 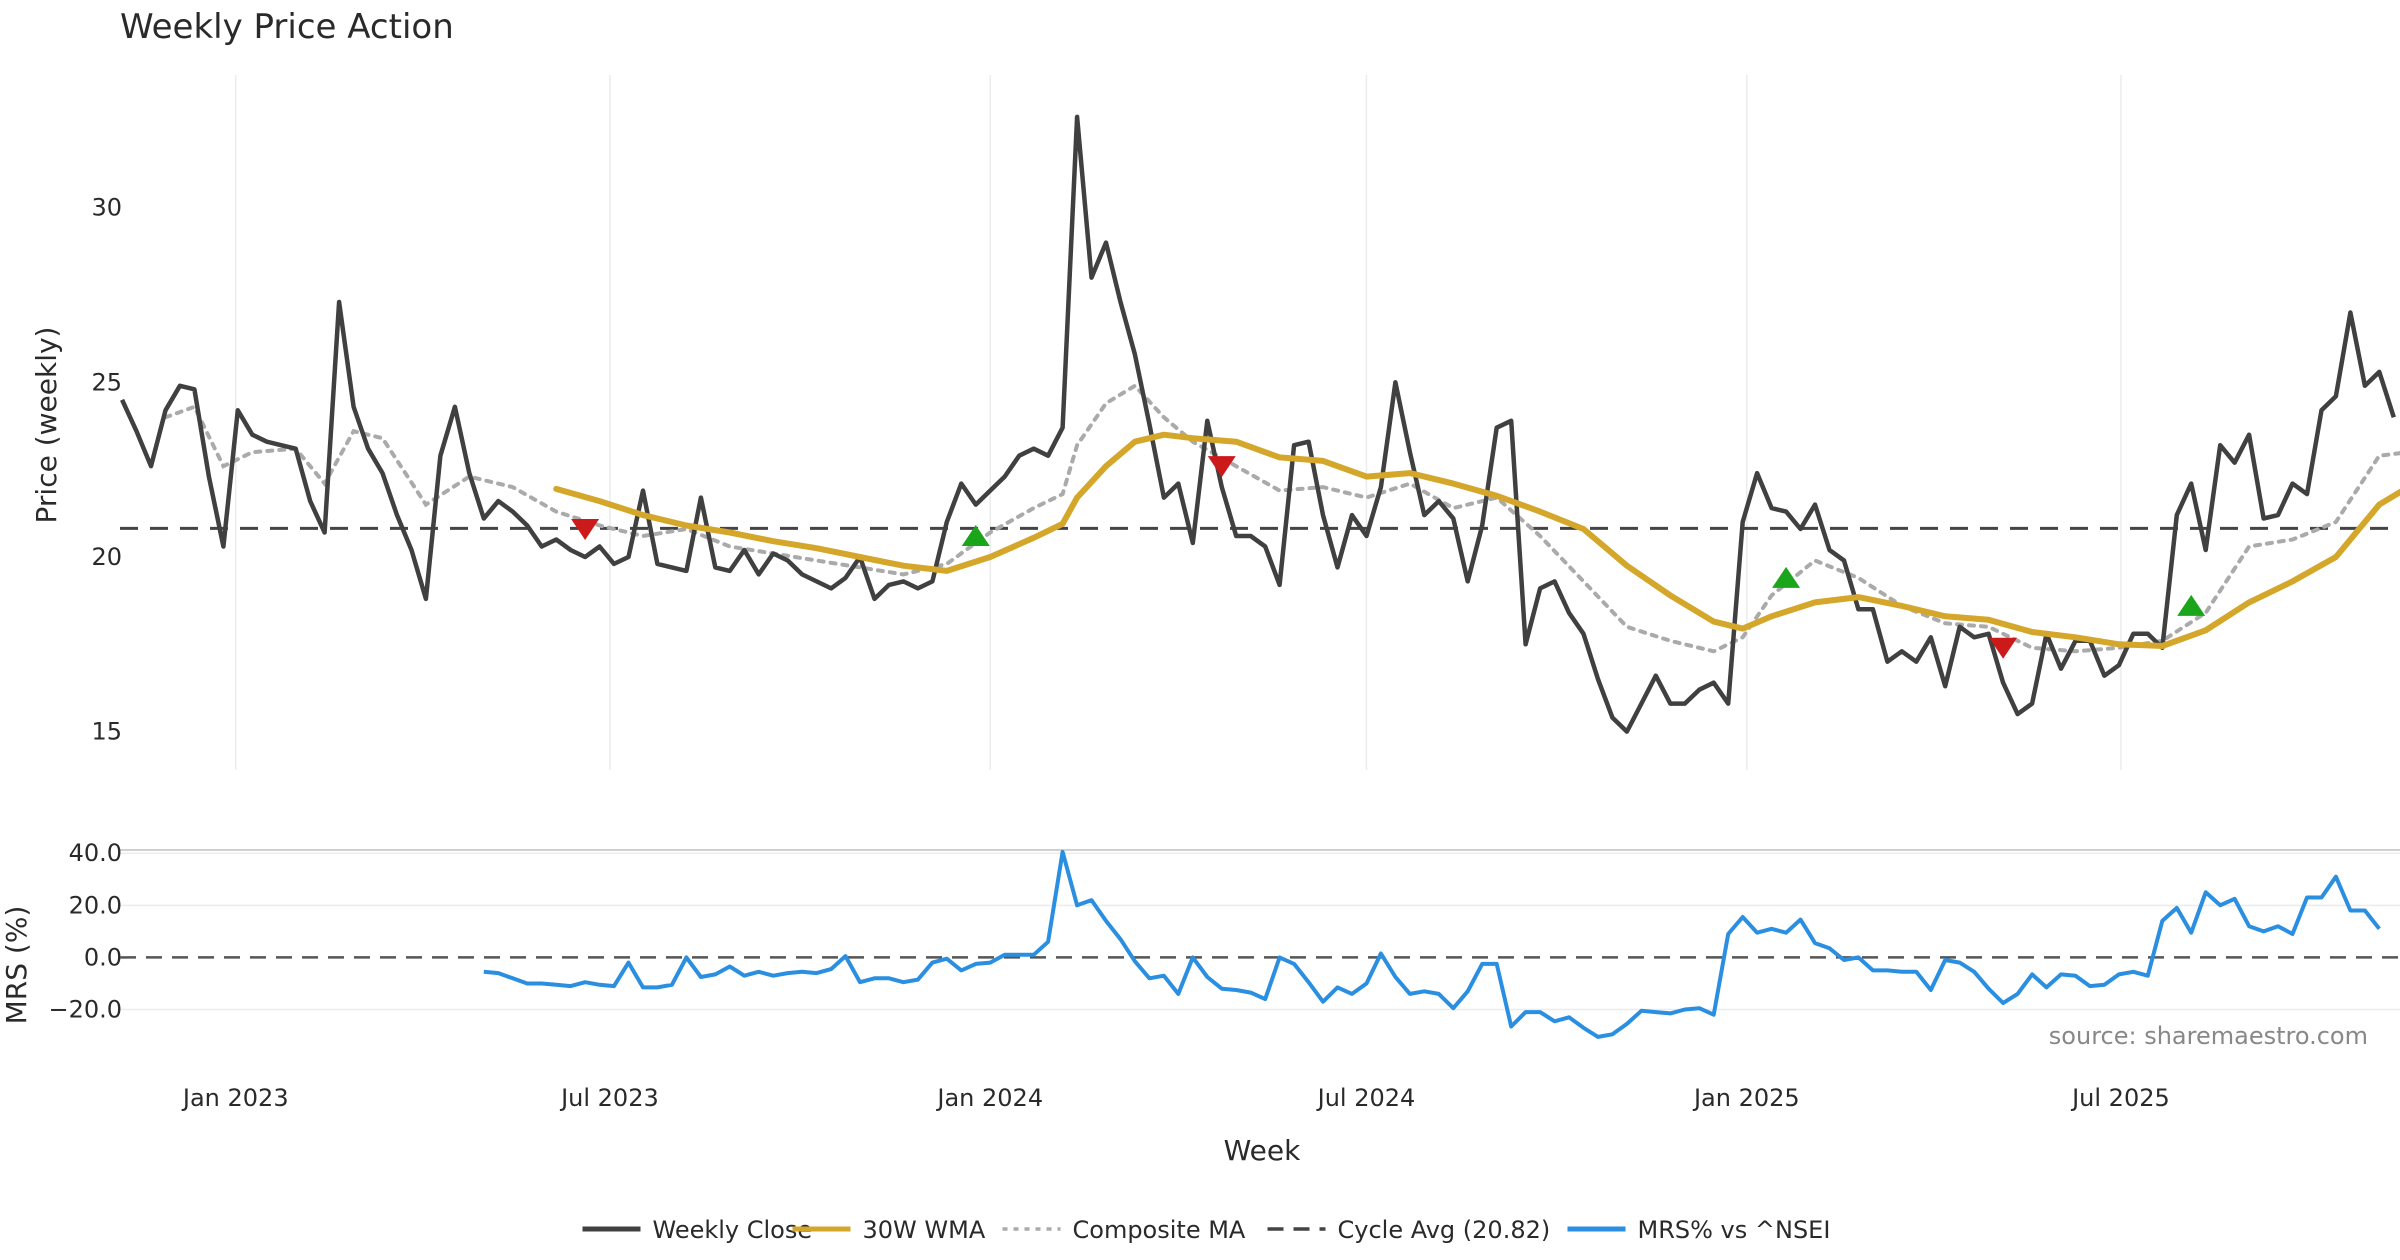 I want to click on legend-label: MRS% vs ^NSEI, so click(x=1734, y=1230).